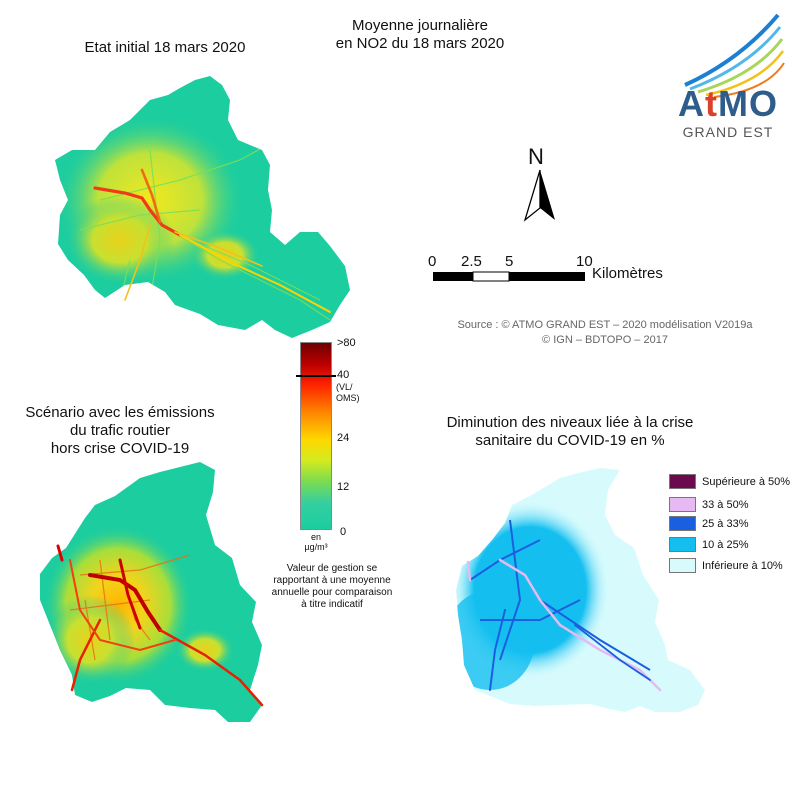 The width and height of the screenshot is (800, 800). What do you see at coordinates (120, 412) in the screenshot?
I see `scenario-title-line1: Scénario avec les émissions` at bounding box center [120, 412].